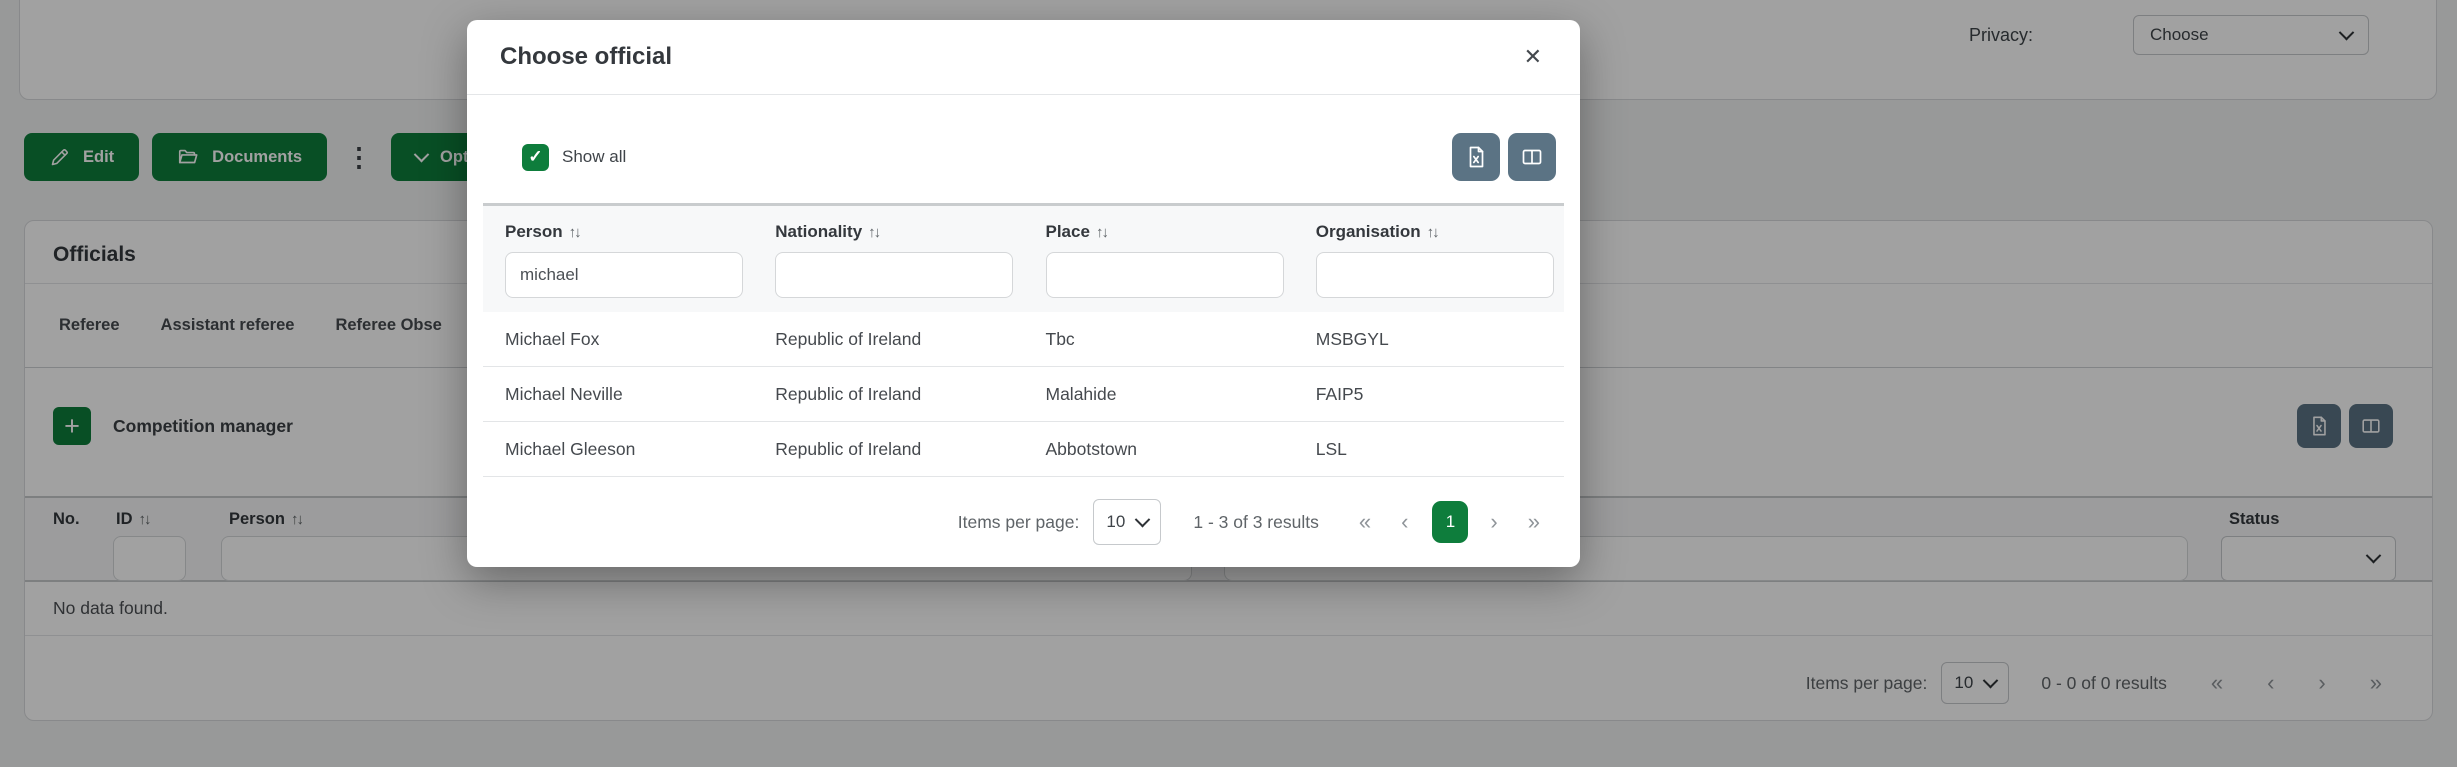  Describe the element at coordinates (257, 156) in the screenshot. I see `documents-button-label: Documents` at that location.